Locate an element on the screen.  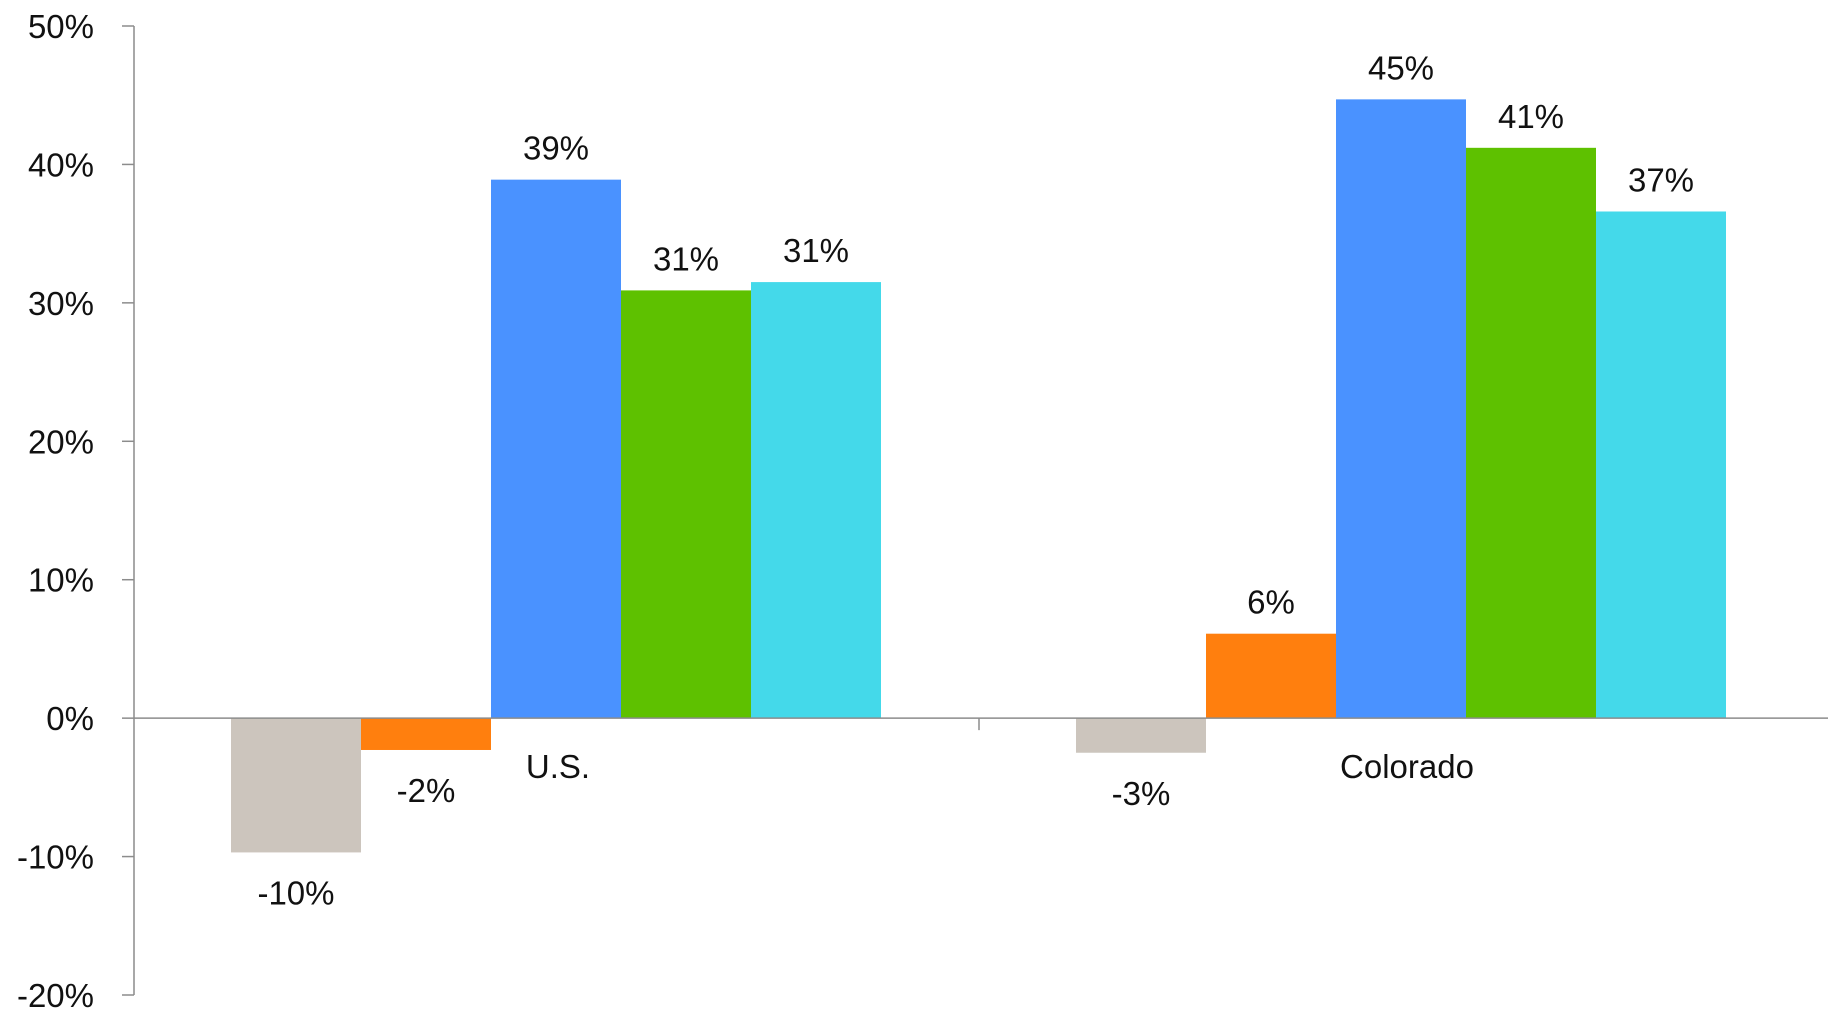
y-tick-label: -20% is located at coordinates (55, 995).